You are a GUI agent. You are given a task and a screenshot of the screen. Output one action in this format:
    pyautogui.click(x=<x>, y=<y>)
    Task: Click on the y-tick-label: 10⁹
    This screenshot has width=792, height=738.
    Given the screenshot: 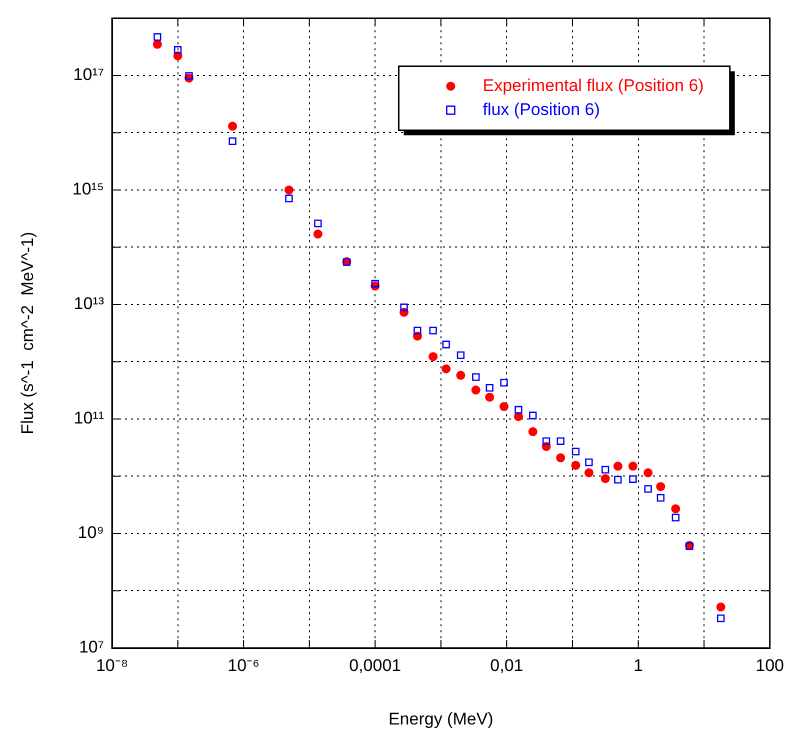 What is the action you would take?
    pyautogui.click(x=91, y=532)
    